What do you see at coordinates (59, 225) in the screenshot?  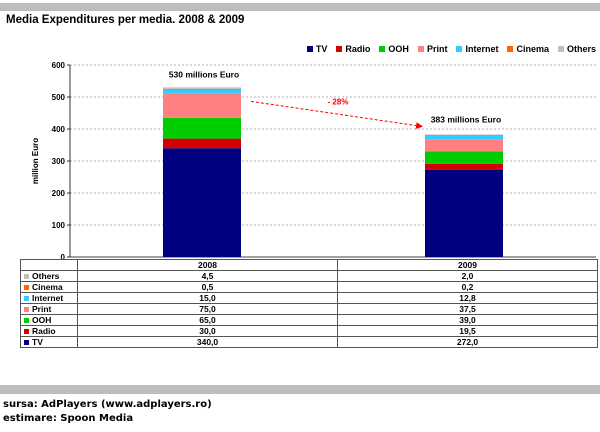 I see `y-tick-label-100: 100` at bounding box center [59, 225].